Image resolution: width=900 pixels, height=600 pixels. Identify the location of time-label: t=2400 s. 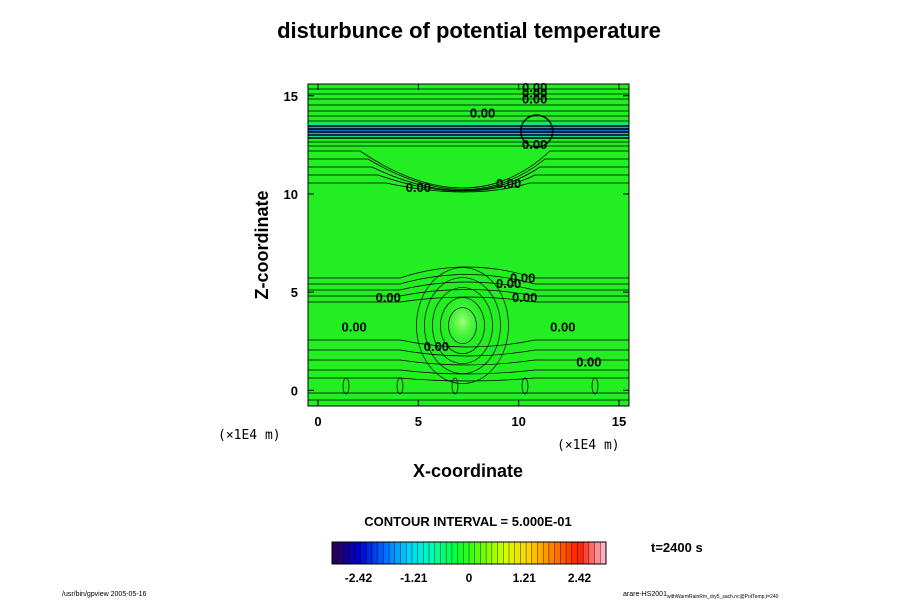
(677, 547).